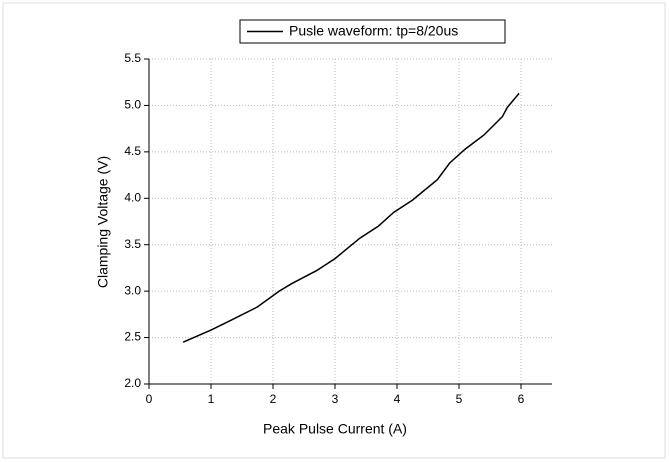 The height and width of the screenshot is (462, 669). I want to click on y-axis-label: Clamping Voltage (V), so click(103, 222).